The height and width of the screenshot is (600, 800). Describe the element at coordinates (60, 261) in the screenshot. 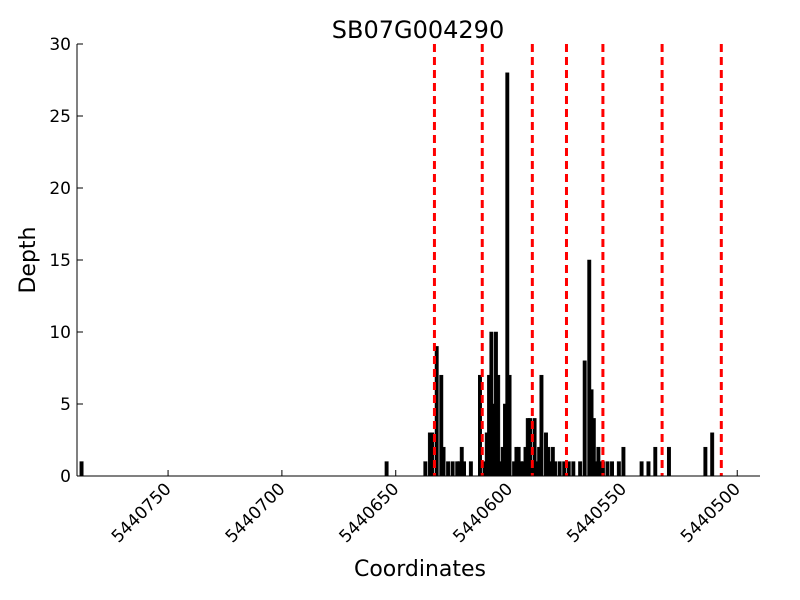

I see `y-tick-label: 15` at that location.